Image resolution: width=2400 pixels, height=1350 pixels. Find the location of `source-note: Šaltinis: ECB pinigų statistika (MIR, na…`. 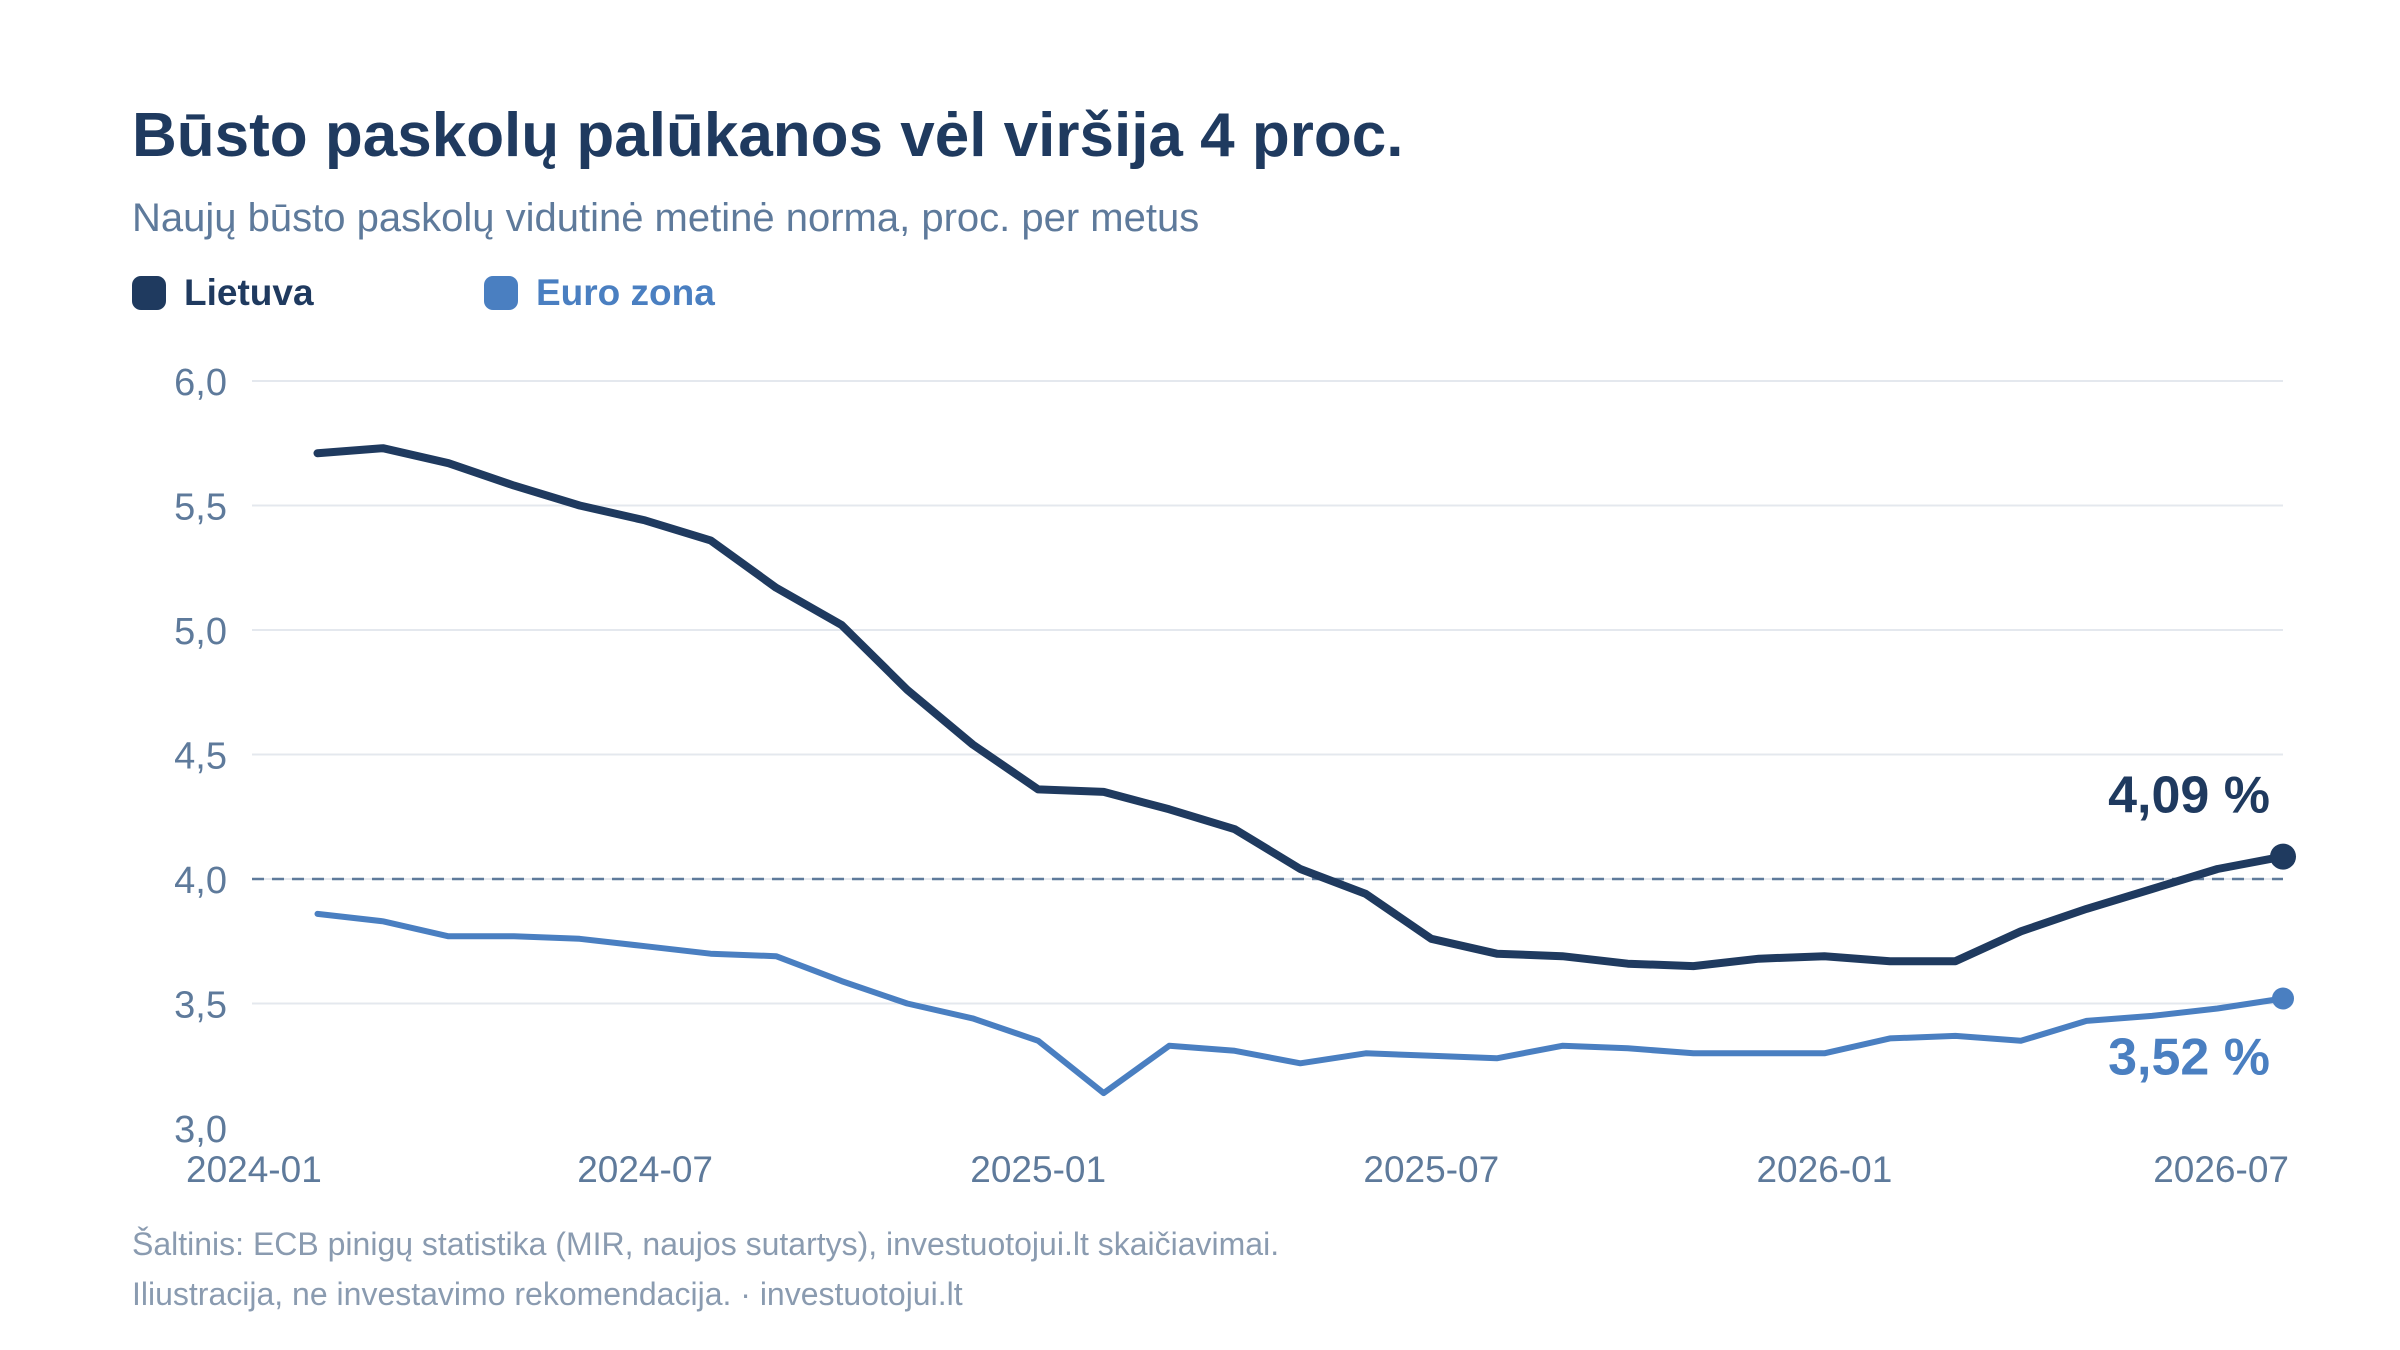

source-note: Šaltinis: ECB pinigų statistika (MIR, na… is located at coordinates (706, 1244).